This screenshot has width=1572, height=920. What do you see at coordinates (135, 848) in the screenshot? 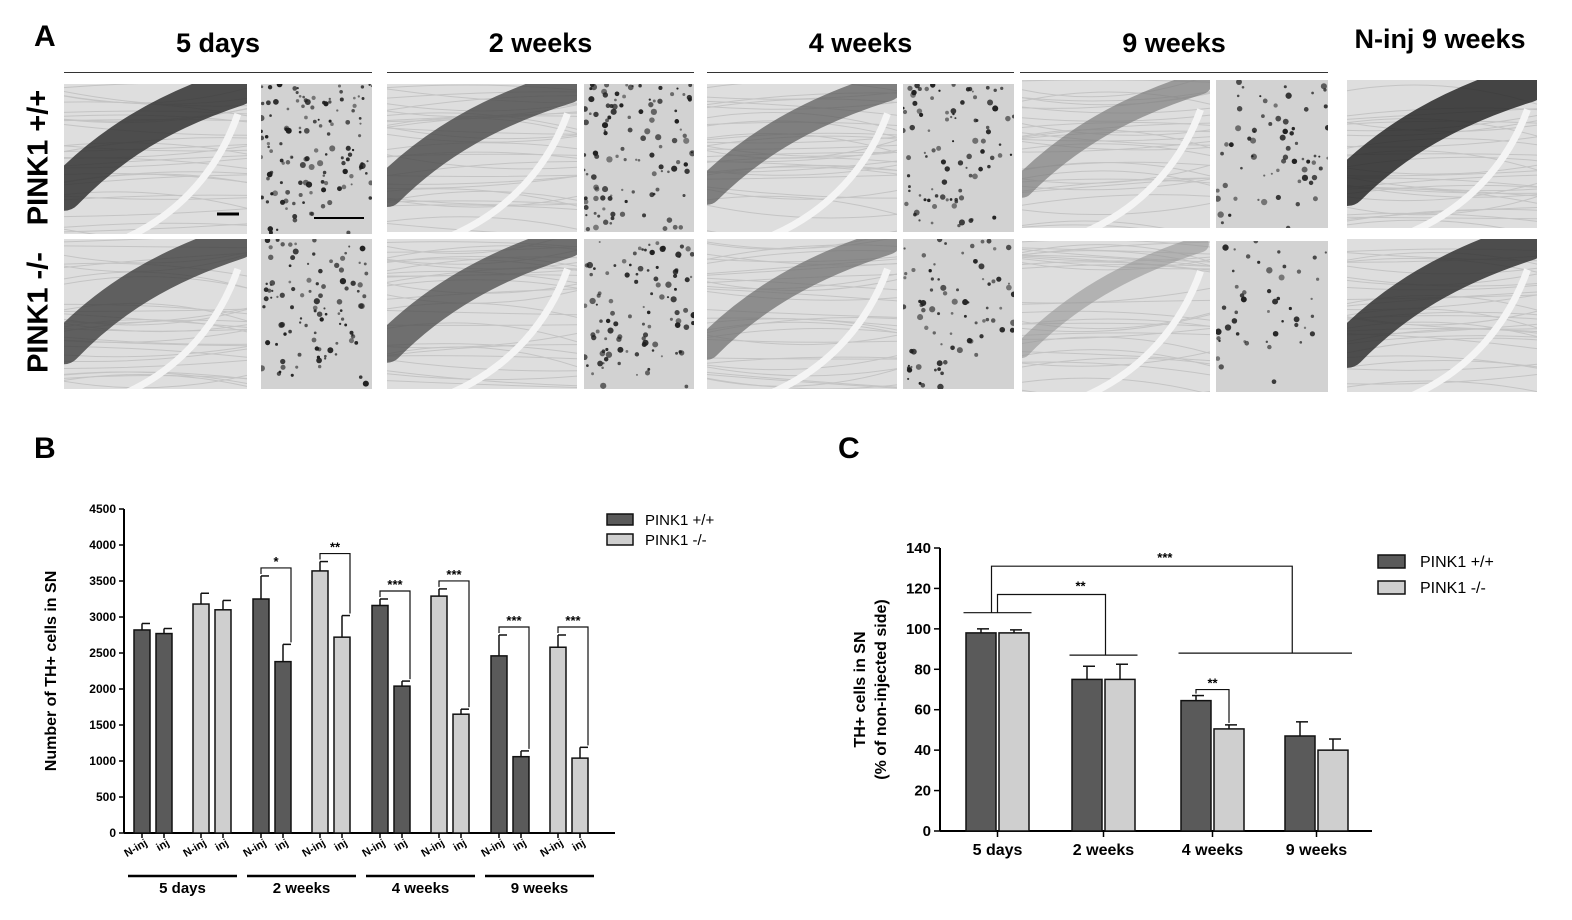
I see `bar-side-label: N-inj` at bounding box center [135, 848].